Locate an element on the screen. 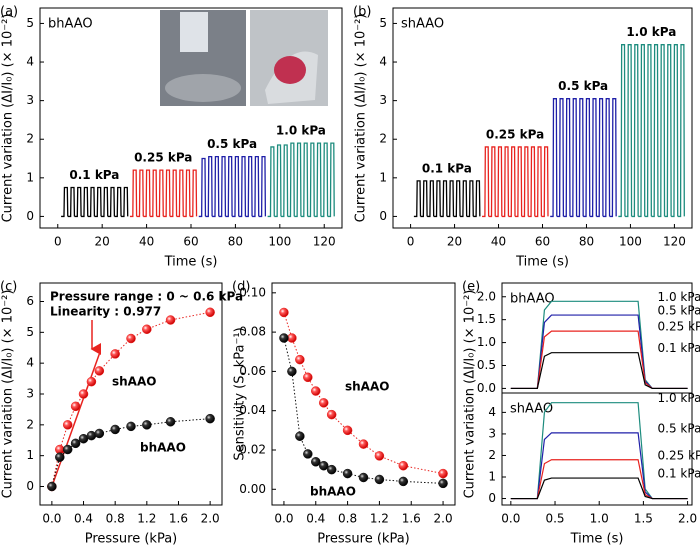 Image resolution: width=700 pixels, height=548 pixels. series-label: 0.1 kPa is located at coordinates (679, 348).